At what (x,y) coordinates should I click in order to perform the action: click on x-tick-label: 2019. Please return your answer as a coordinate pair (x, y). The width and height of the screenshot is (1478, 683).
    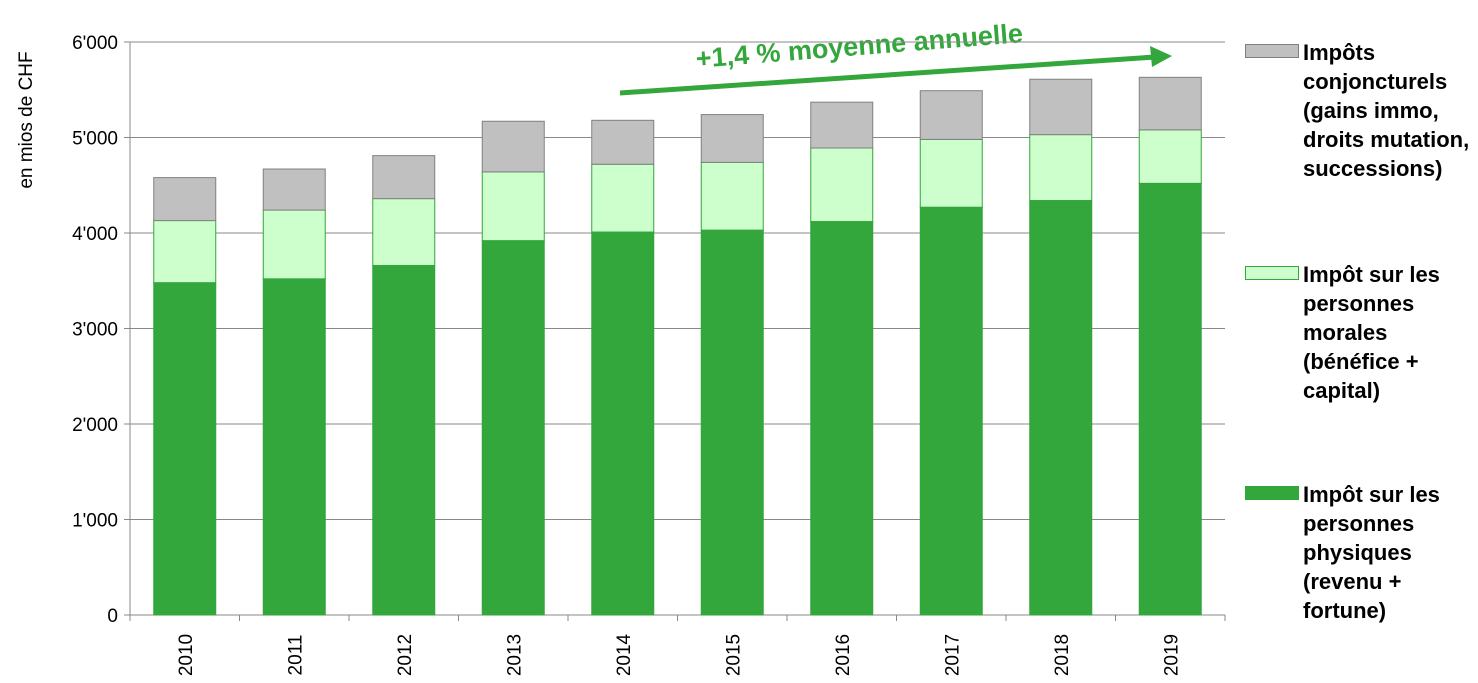
    Looking at the image, I should click on (1171, 655).